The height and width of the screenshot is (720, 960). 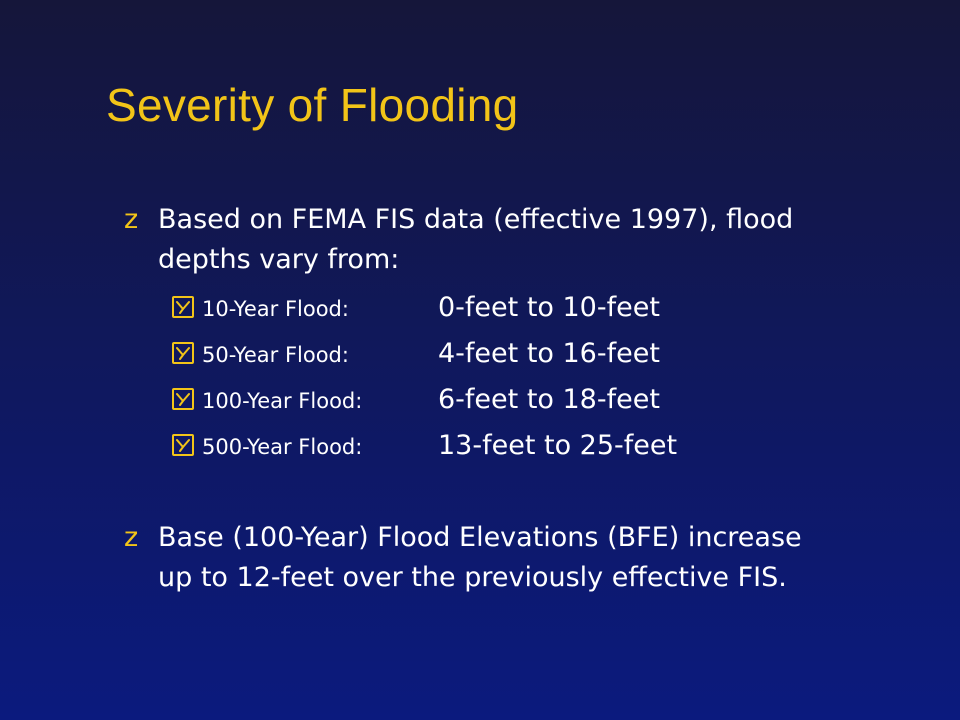 What do you see at coordinates (558, 445) in the screenshot?
I see `sub-item-value: 13-feet to 25-feet` at bounding box center [558, 445].